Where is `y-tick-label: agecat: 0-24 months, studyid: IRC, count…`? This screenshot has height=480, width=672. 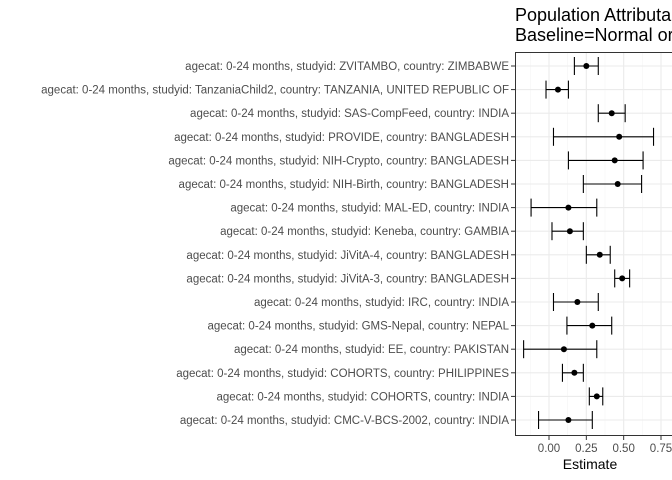
y-tick-label: agecat: 0-24 months, studyid: IRC, count… is located at coordinates (381, 303).